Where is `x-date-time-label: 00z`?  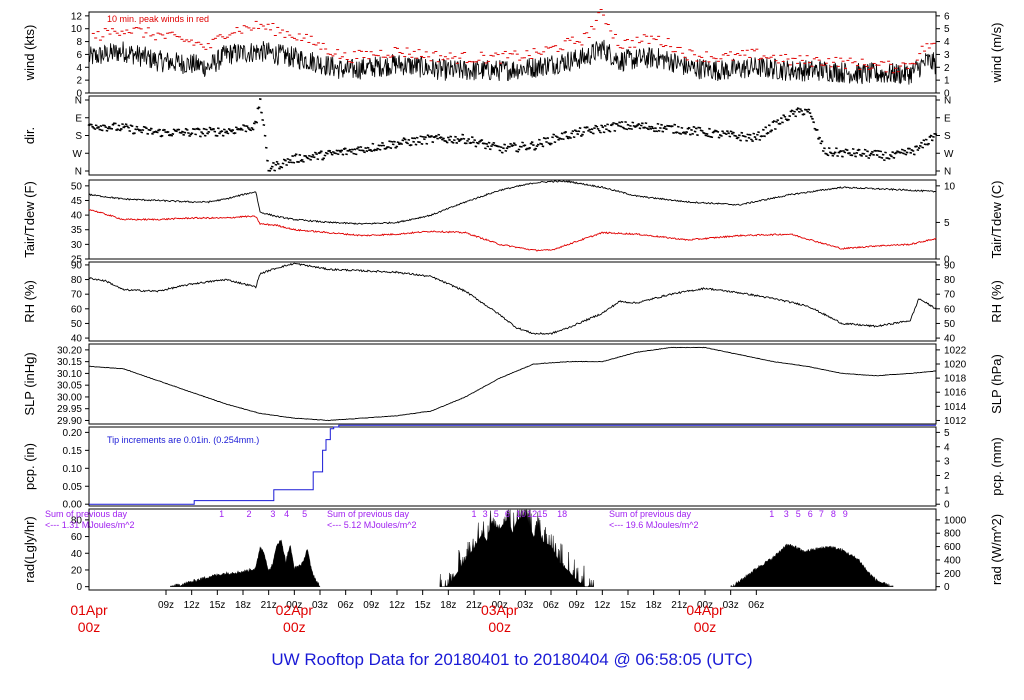 x-date-time-label: 00z is located at coordinates (499, 627).